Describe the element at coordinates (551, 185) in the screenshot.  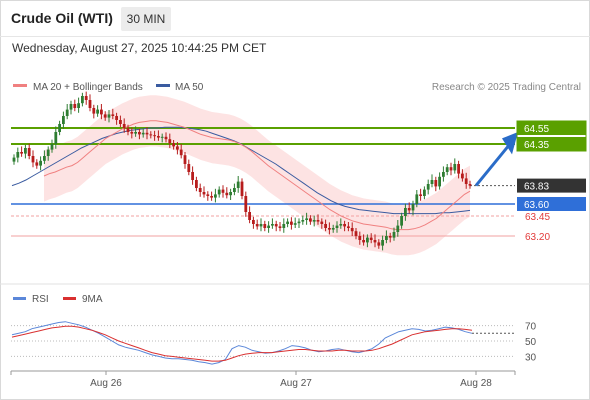
I see `price-tag-last` at that location.